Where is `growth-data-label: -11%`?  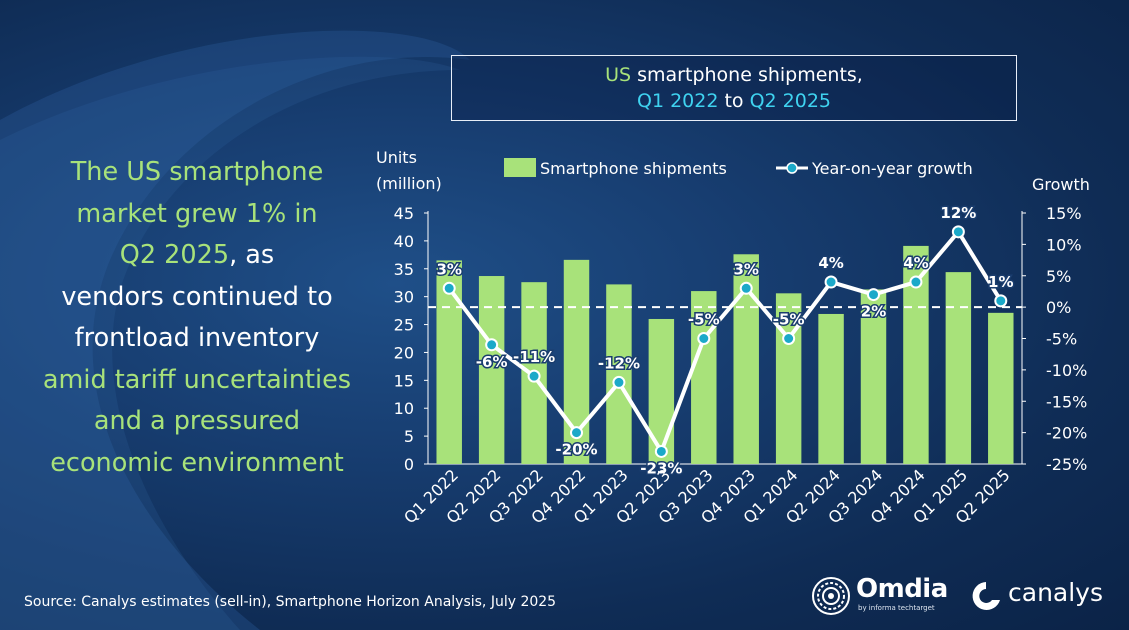
growth-data-label: -11% is located at coordinates (534, 357).